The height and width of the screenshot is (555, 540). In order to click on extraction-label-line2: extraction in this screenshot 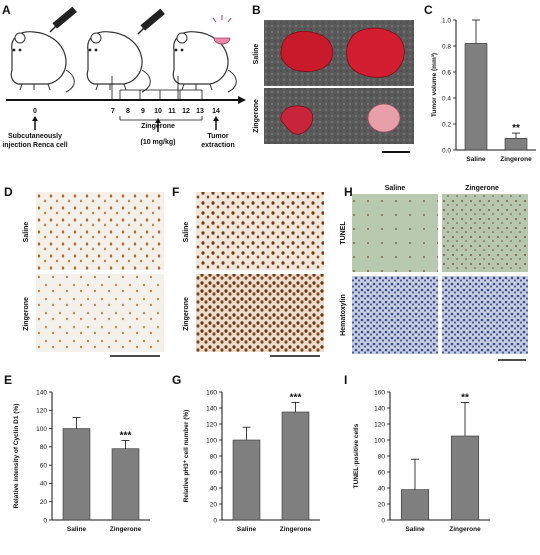, I will do `click(217, 145)`.